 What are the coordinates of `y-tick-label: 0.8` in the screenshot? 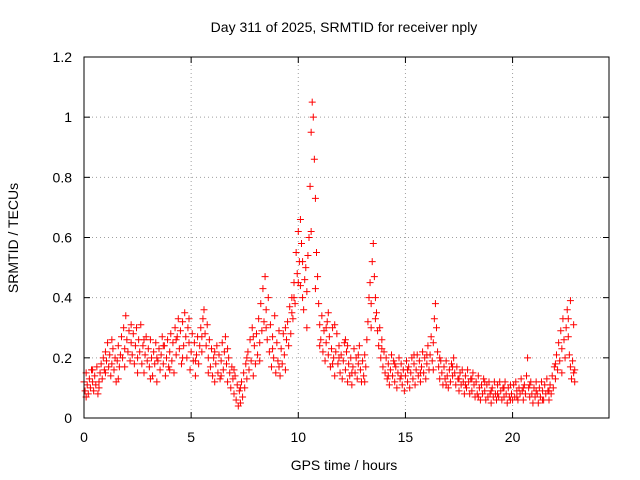 It's located at (63, 177).